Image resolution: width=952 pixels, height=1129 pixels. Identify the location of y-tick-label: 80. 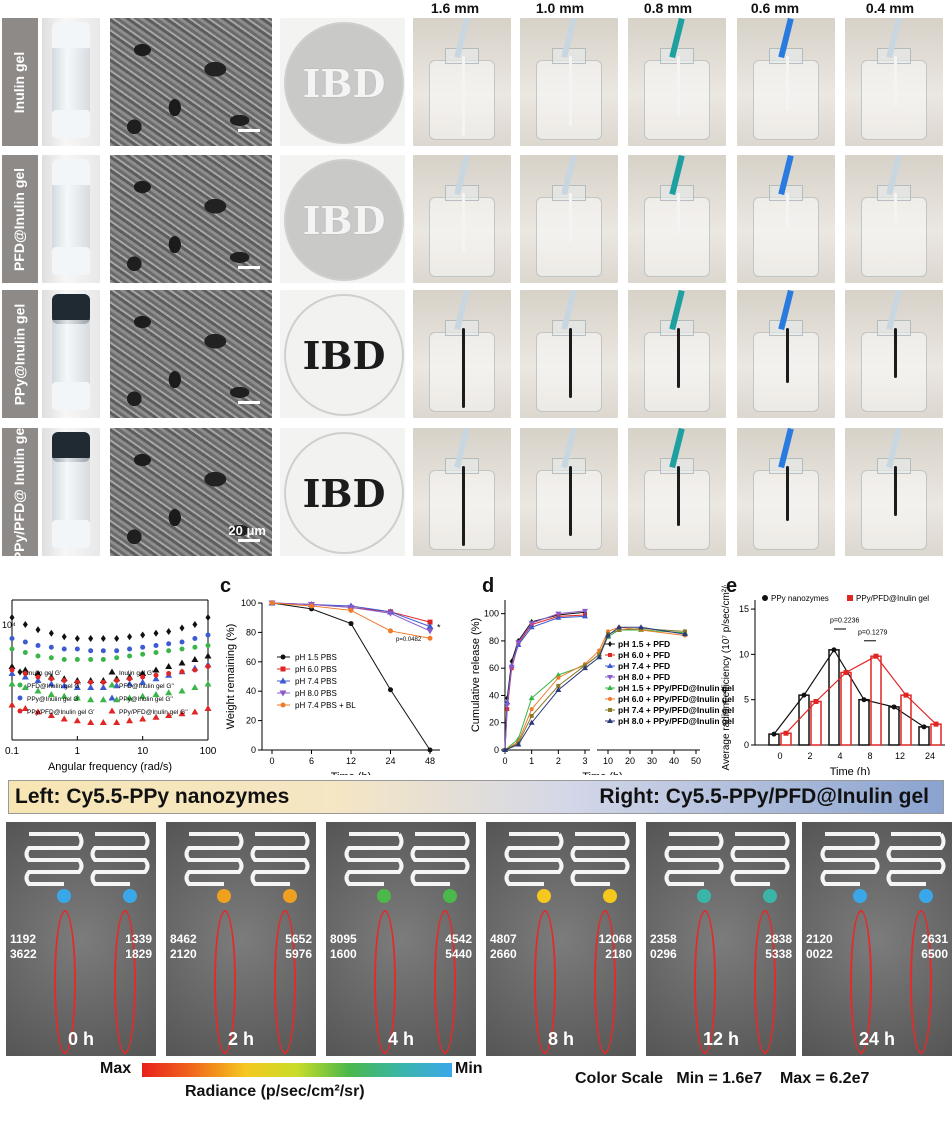
(251, 632).